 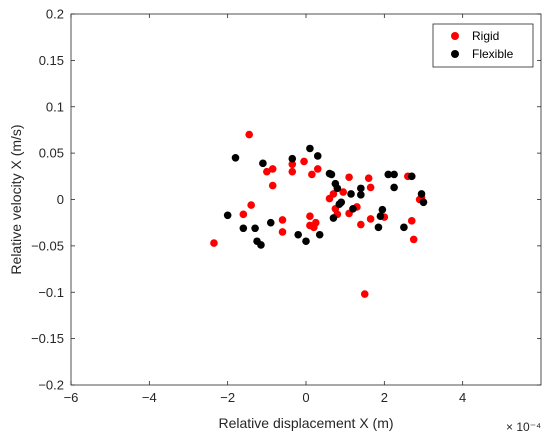 What do you see at coordinates (493, 54) in the screenshot?
I see `legend-label-flexible: Flexible` at bounding box center [493, 54].